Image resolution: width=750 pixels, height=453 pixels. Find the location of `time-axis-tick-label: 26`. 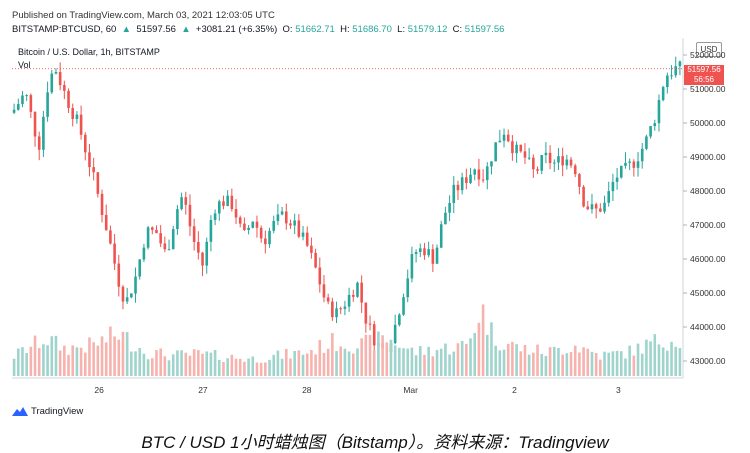

time-axis-tick-label: 26 is located at coordinates (99, 390).